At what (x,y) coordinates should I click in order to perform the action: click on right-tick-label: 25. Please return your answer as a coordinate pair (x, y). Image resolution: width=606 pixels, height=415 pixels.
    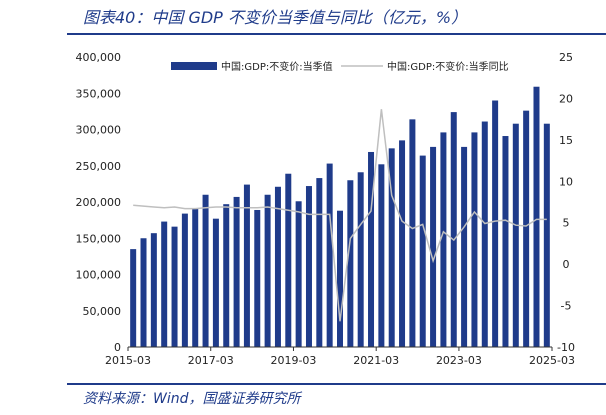
    Looking at the image, I should click on (566, 57).